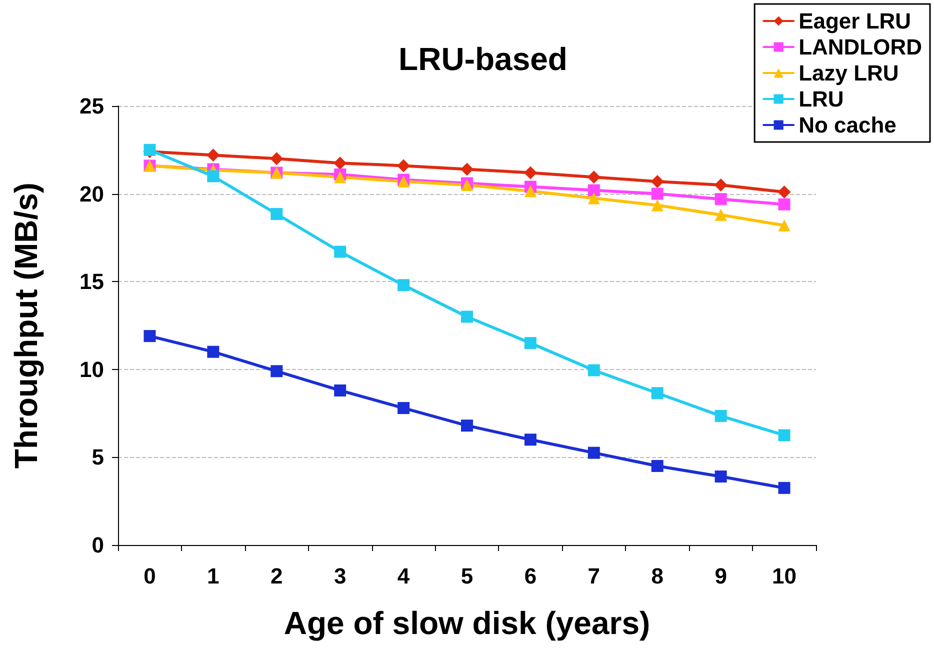  What do you see at coordinates (657, 576) in the screenshot?
I see `x-tick-label: 8` at bounding box center [657, 576].